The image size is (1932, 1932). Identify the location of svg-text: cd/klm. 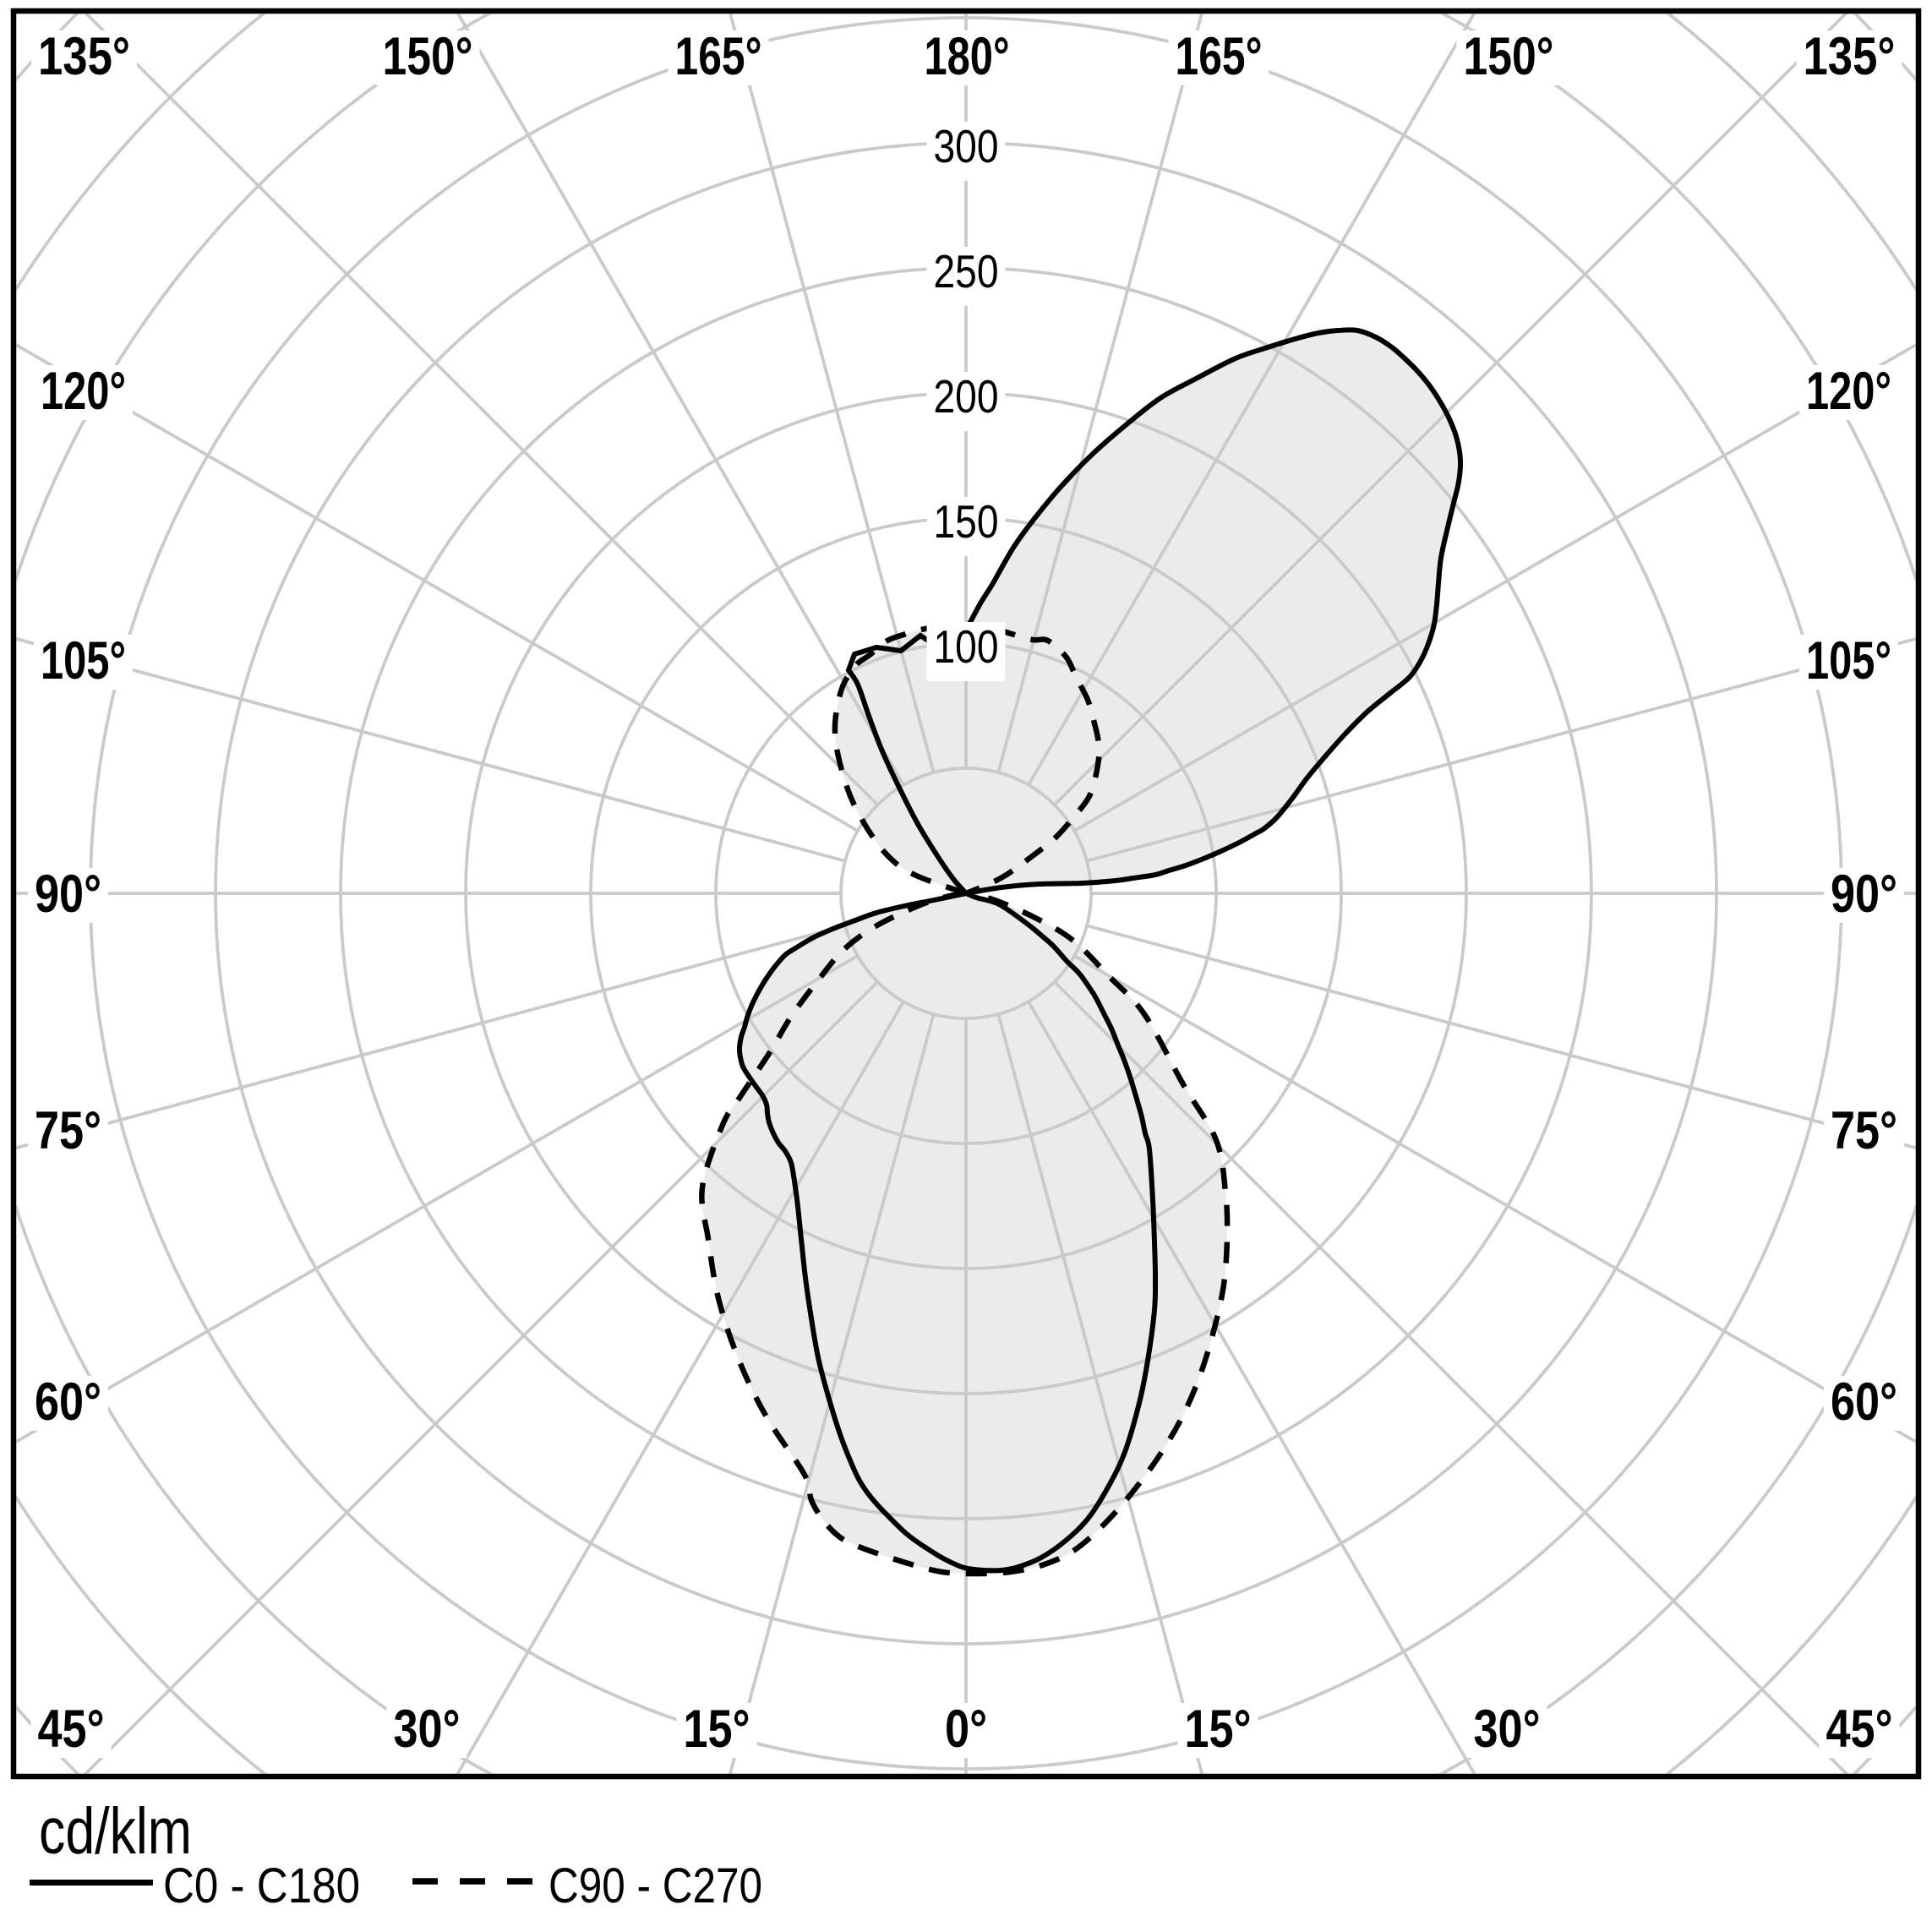
(115, 1831).